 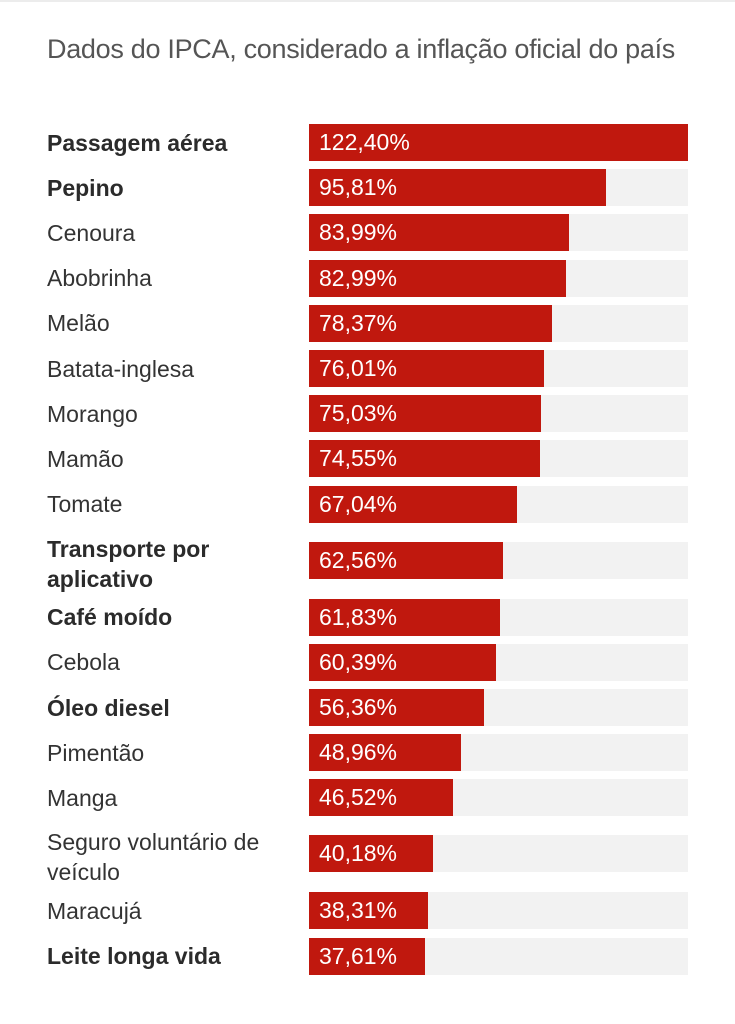 What do you see at coordinates (91, 232) in the screenshot?
I see `category-label: Cenoura` at bounding box center [91, 232].